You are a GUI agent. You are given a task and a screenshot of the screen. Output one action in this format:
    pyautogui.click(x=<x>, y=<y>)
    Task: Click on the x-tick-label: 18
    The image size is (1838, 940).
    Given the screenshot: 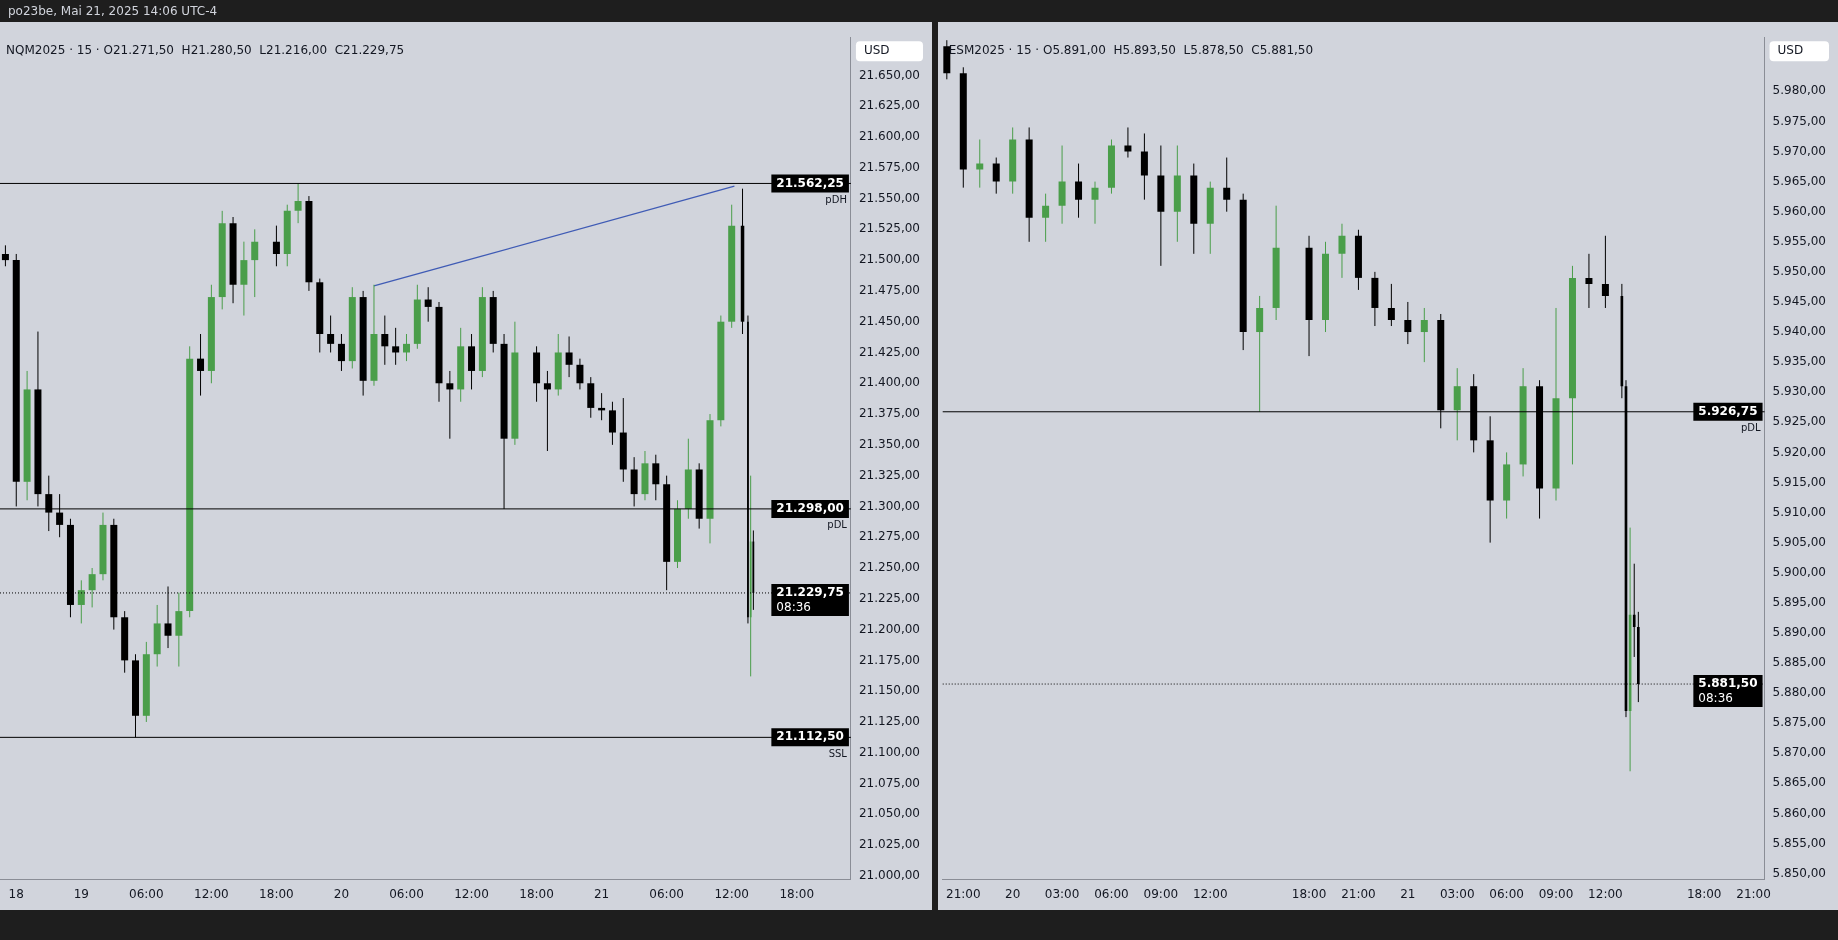 What is the action you would take?
    pyautogui.click(x=16, y=893)
    